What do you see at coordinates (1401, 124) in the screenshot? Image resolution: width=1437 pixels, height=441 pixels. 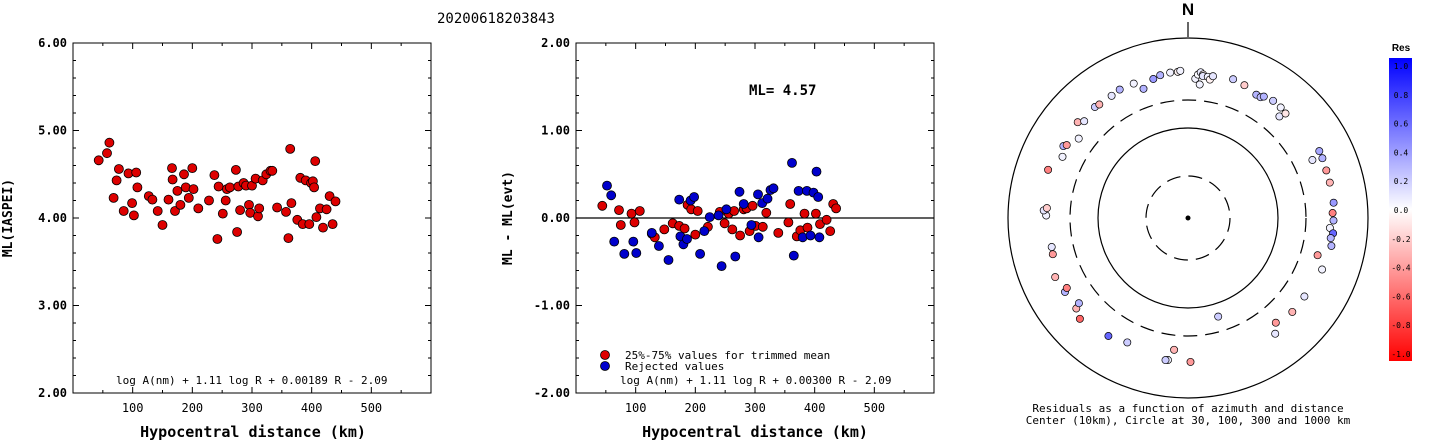 I see `colorbar-tick-label: 0.6` at bounding box center [1401, 124].